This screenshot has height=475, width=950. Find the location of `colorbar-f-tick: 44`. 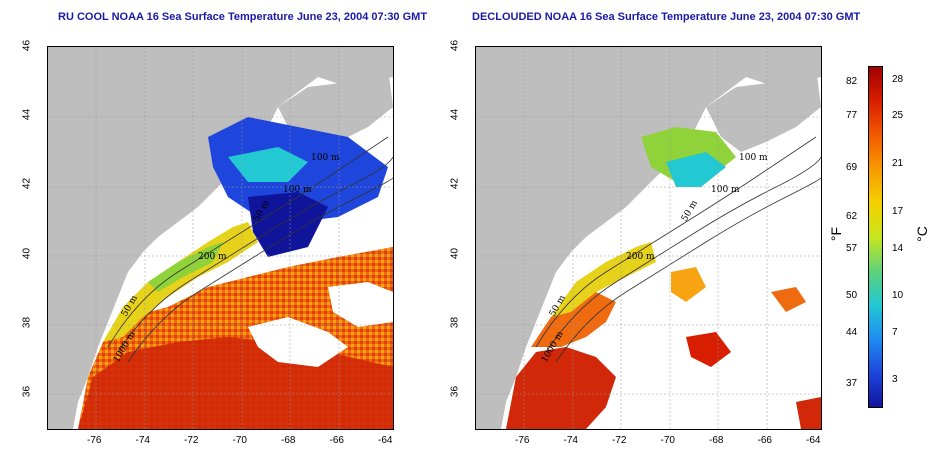

colorbar-f-tick: 44 is located at coordinates (852, 332).